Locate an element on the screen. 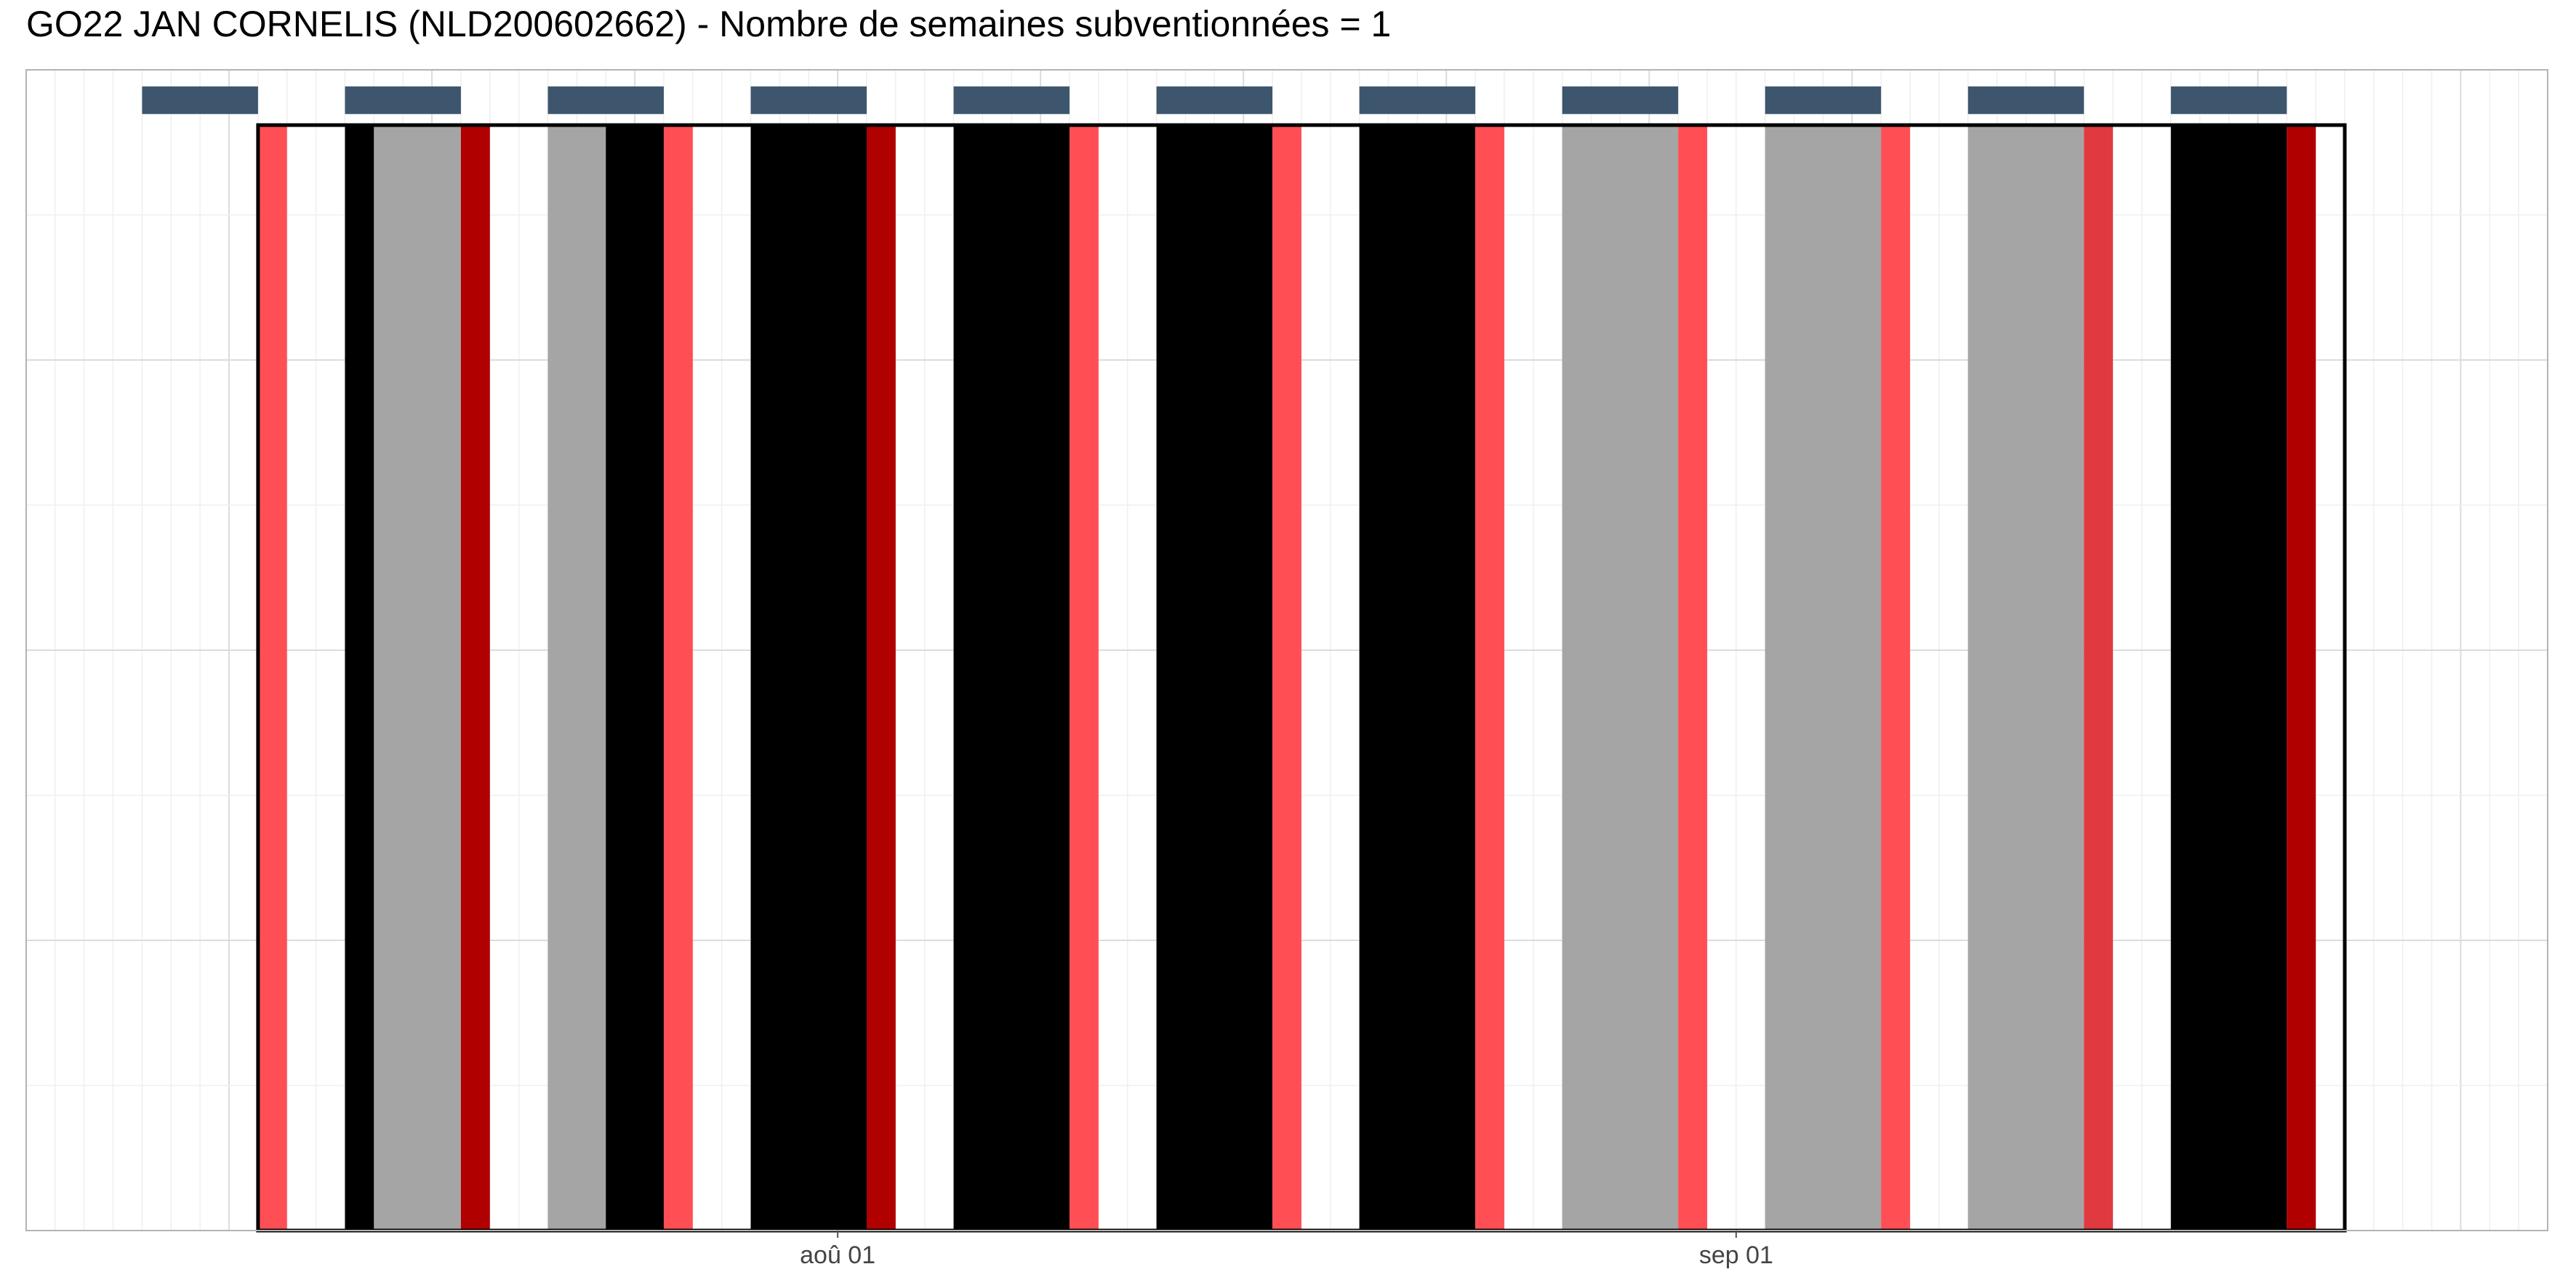 The width and height of the screenshot is (2576, 1288). x-tick-label: sep 01 is located at coordinates (1736, 1255).